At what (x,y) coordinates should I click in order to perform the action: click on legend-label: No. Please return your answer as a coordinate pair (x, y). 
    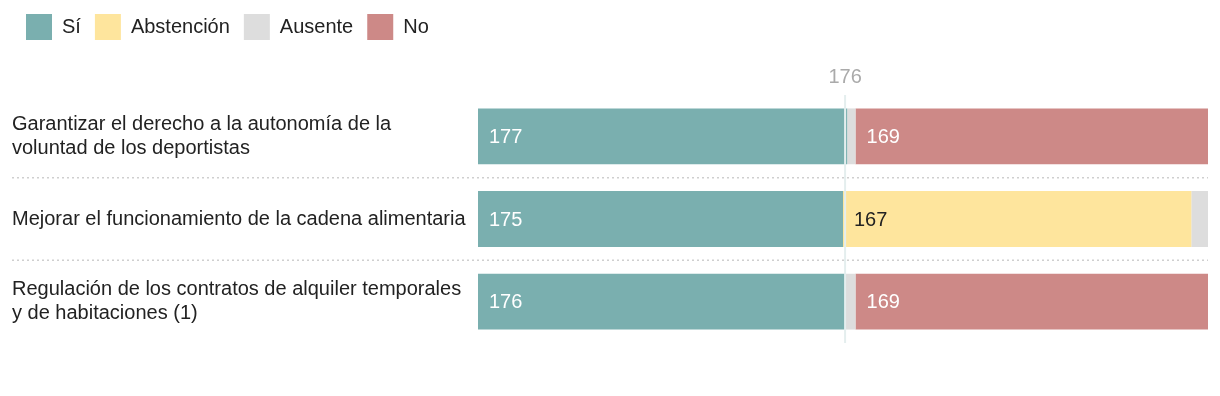
    Looking at the image, I should click on (416, 25).